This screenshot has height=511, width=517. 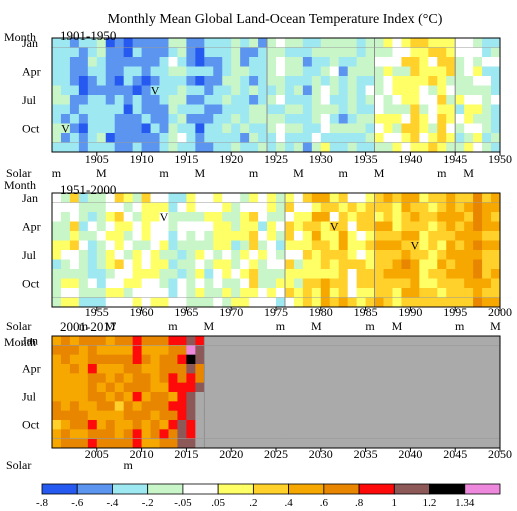 I want to click on x-tick-label: 2030, so click(x=321, y=454).